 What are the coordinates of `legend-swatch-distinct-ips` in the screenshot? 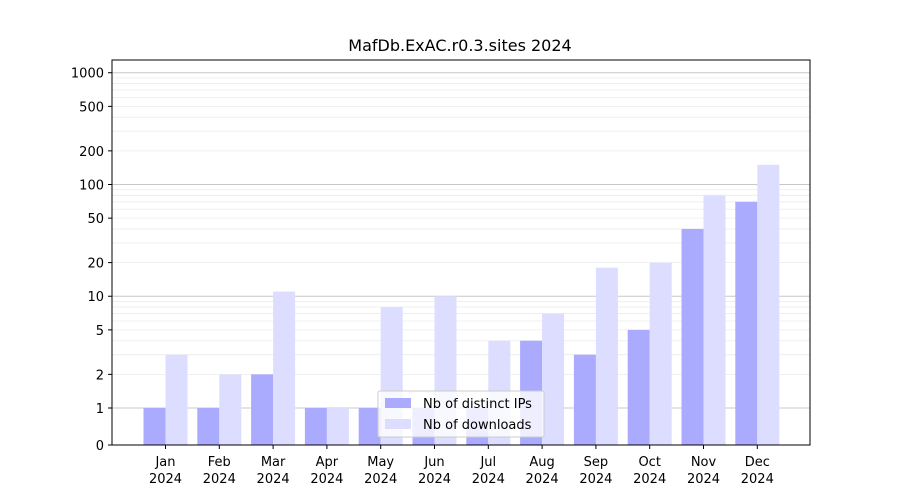 It's located at (398, 403).